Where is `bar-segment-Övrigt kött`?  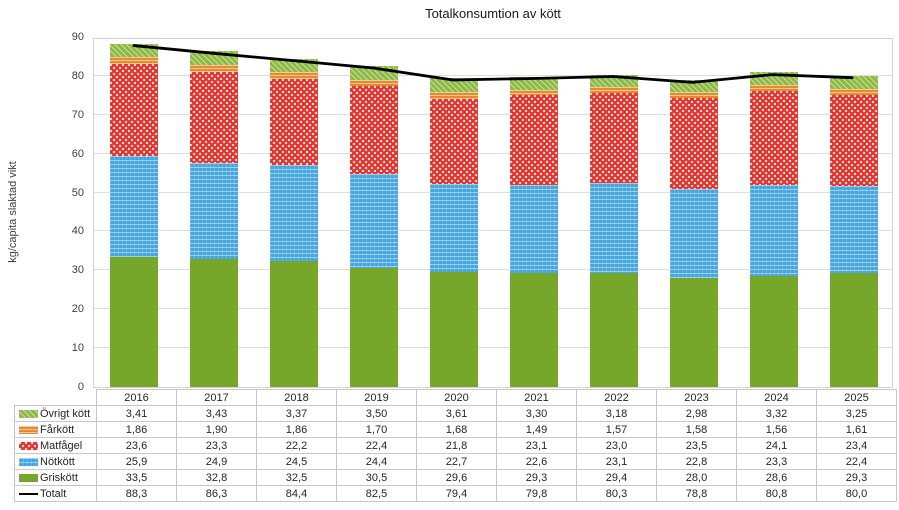 bar-segment-Övrigt kött is located at coordinates (454, 85).